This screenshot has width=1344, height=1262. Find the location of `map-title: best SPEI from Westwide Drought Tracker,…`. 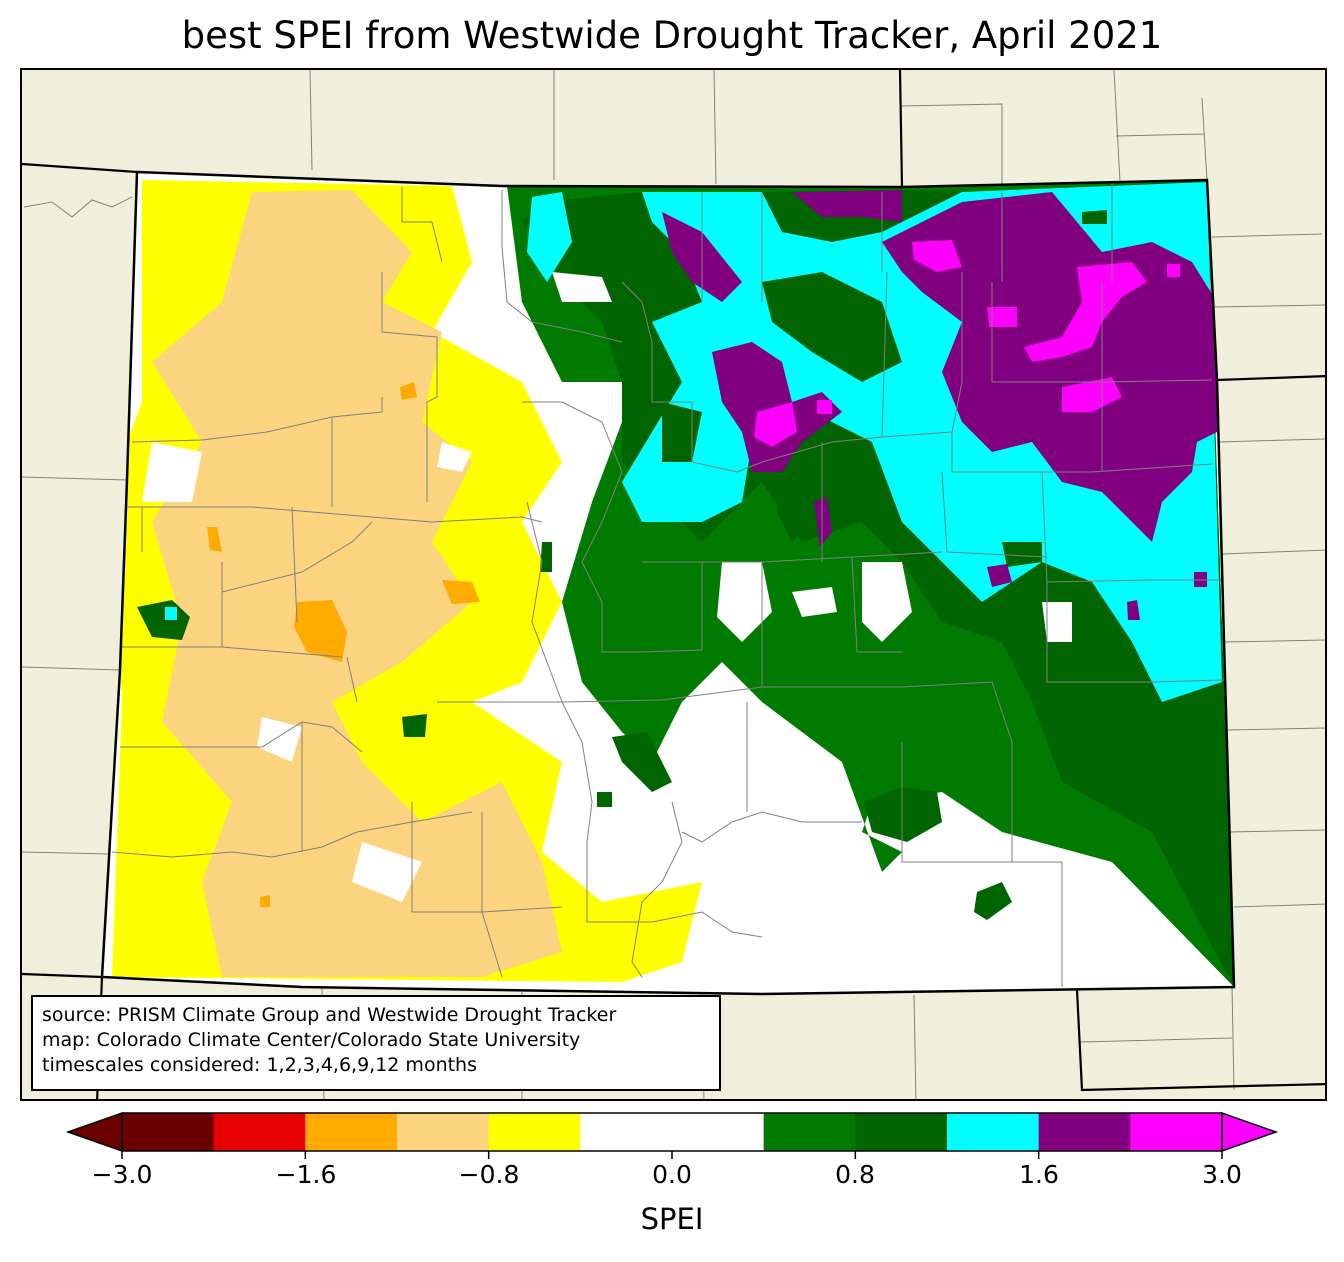

map-title: best SPEI from Westwide Drought Tracker,… is located at coordinates (672, 35).